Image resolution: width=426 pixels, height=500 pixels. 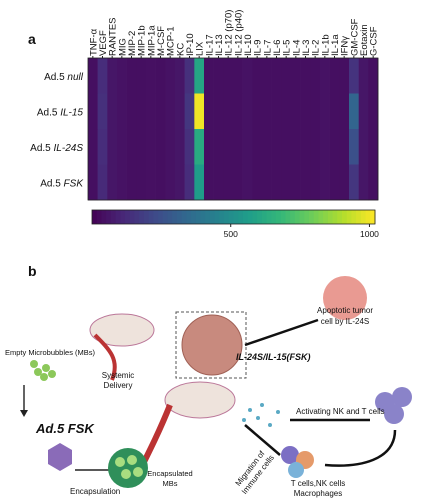 I want to click on x-tick-label: IL-10, so click(x=248, y=45).